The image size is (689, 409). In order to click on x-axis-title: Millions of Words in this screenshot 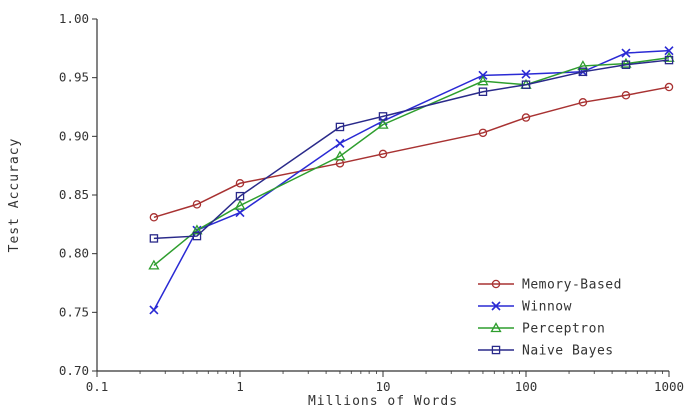, I will do `click(383, 401)`.